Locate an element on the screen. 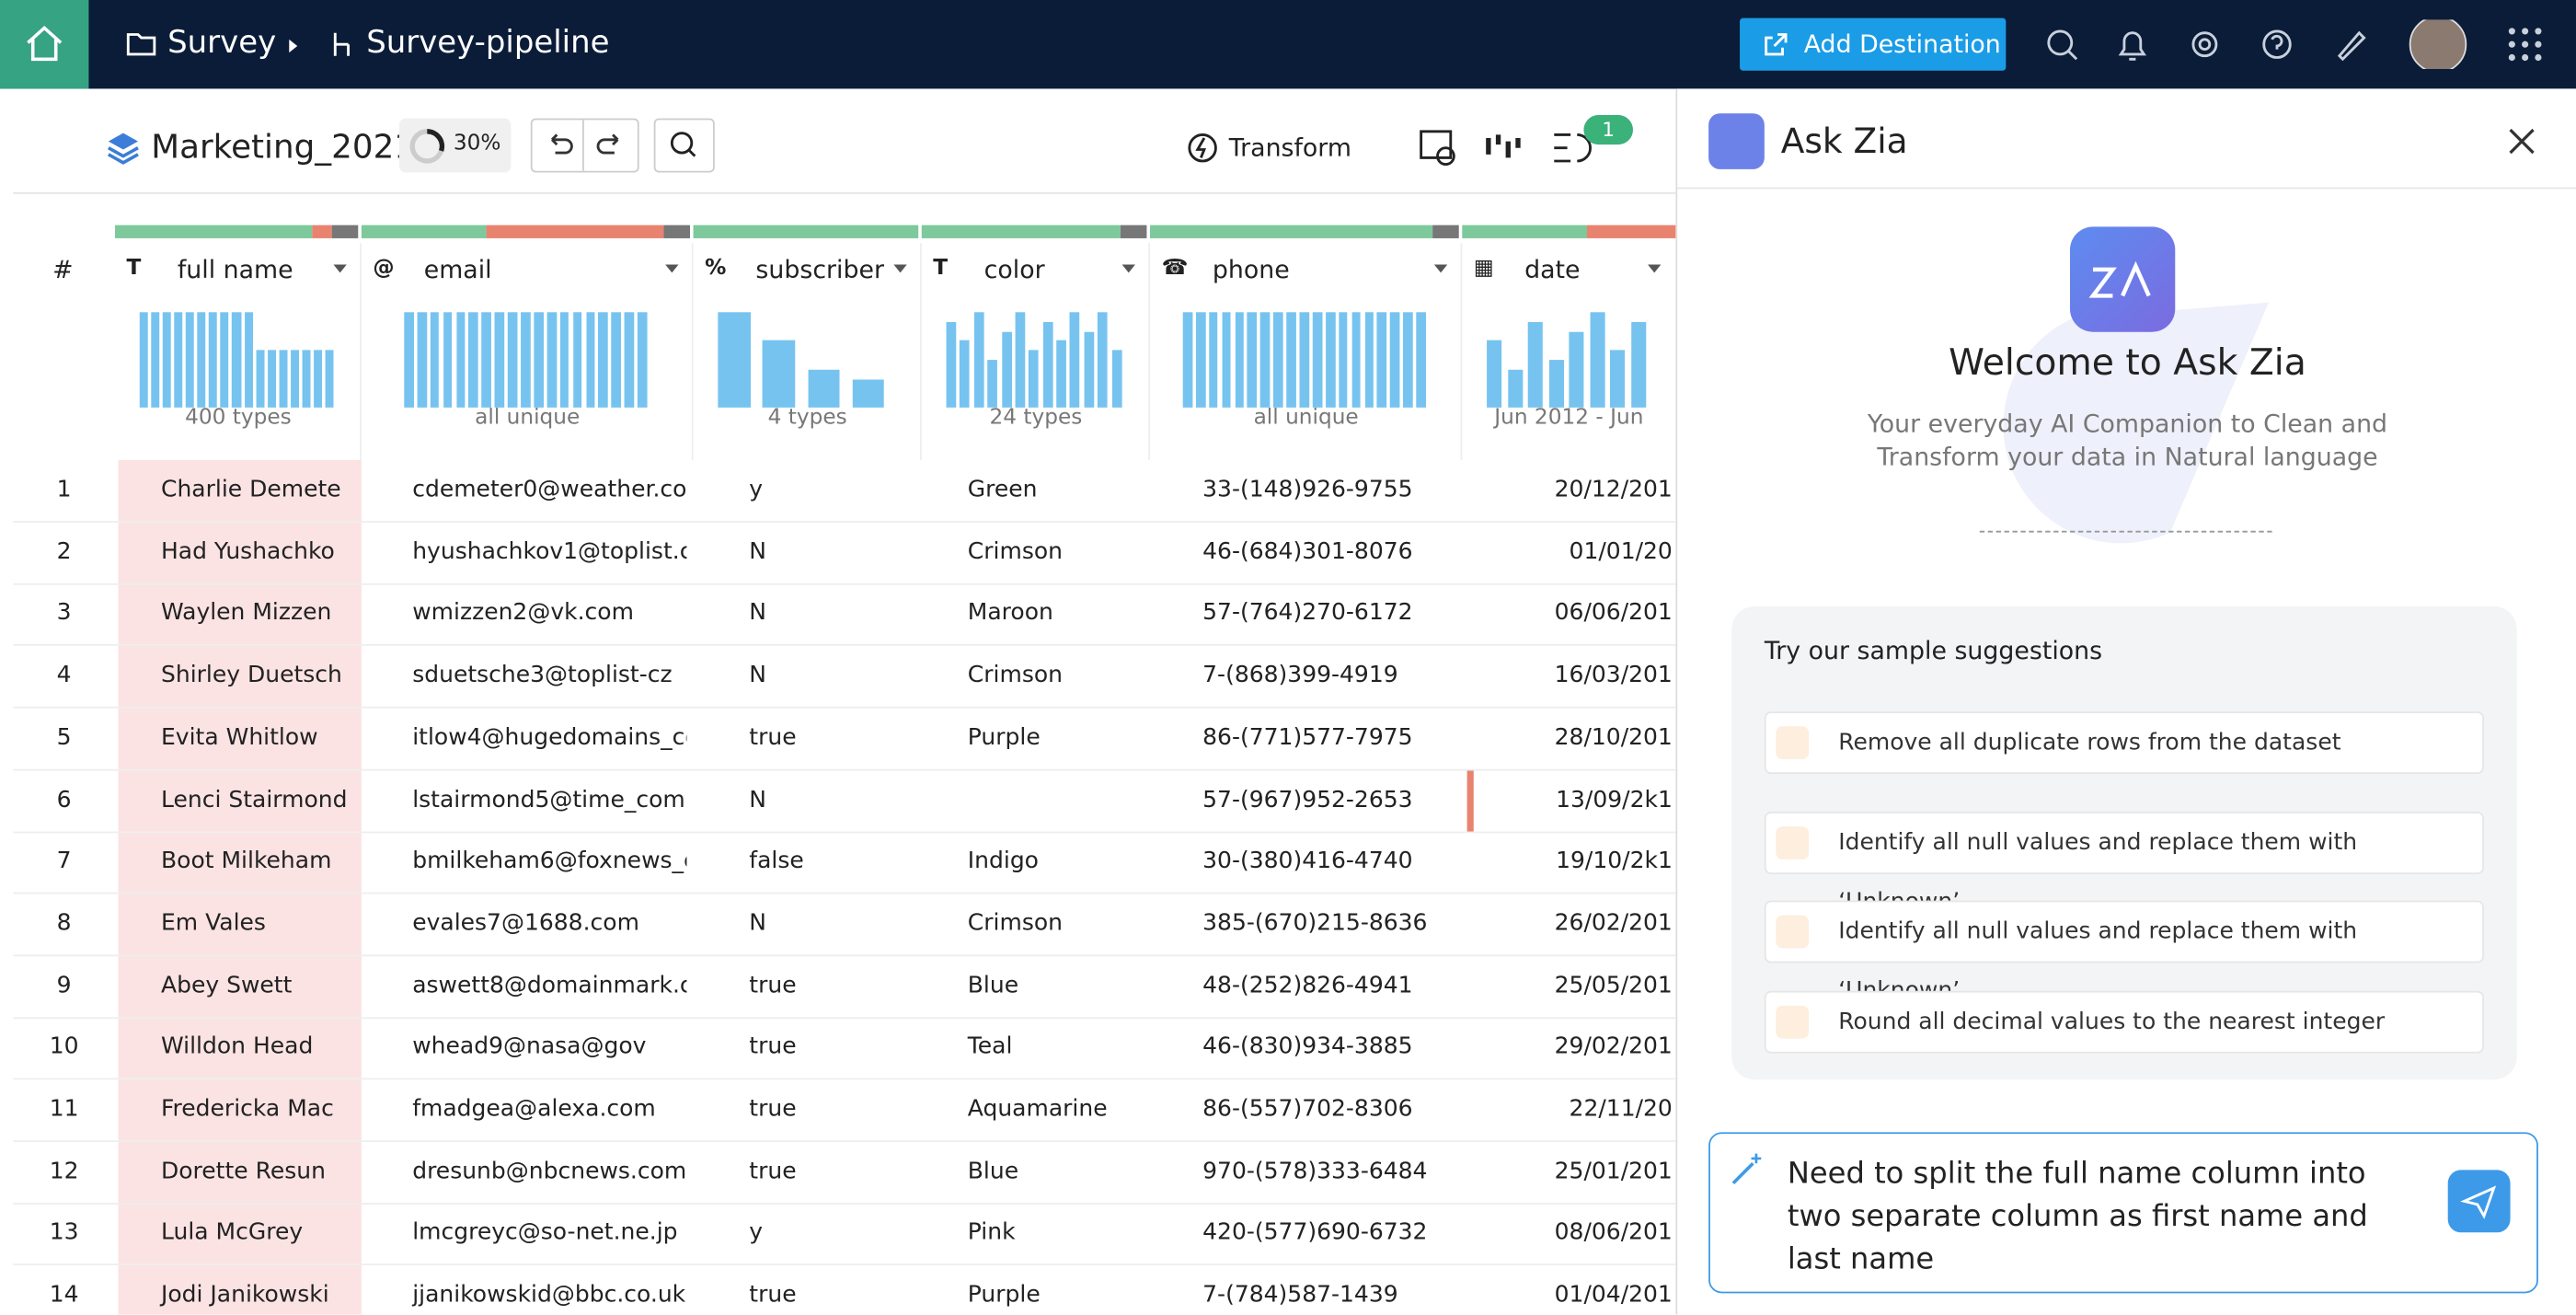 This screenshot has width=2576, height=1315. zia-logo is located at coordinates (1736, 141).